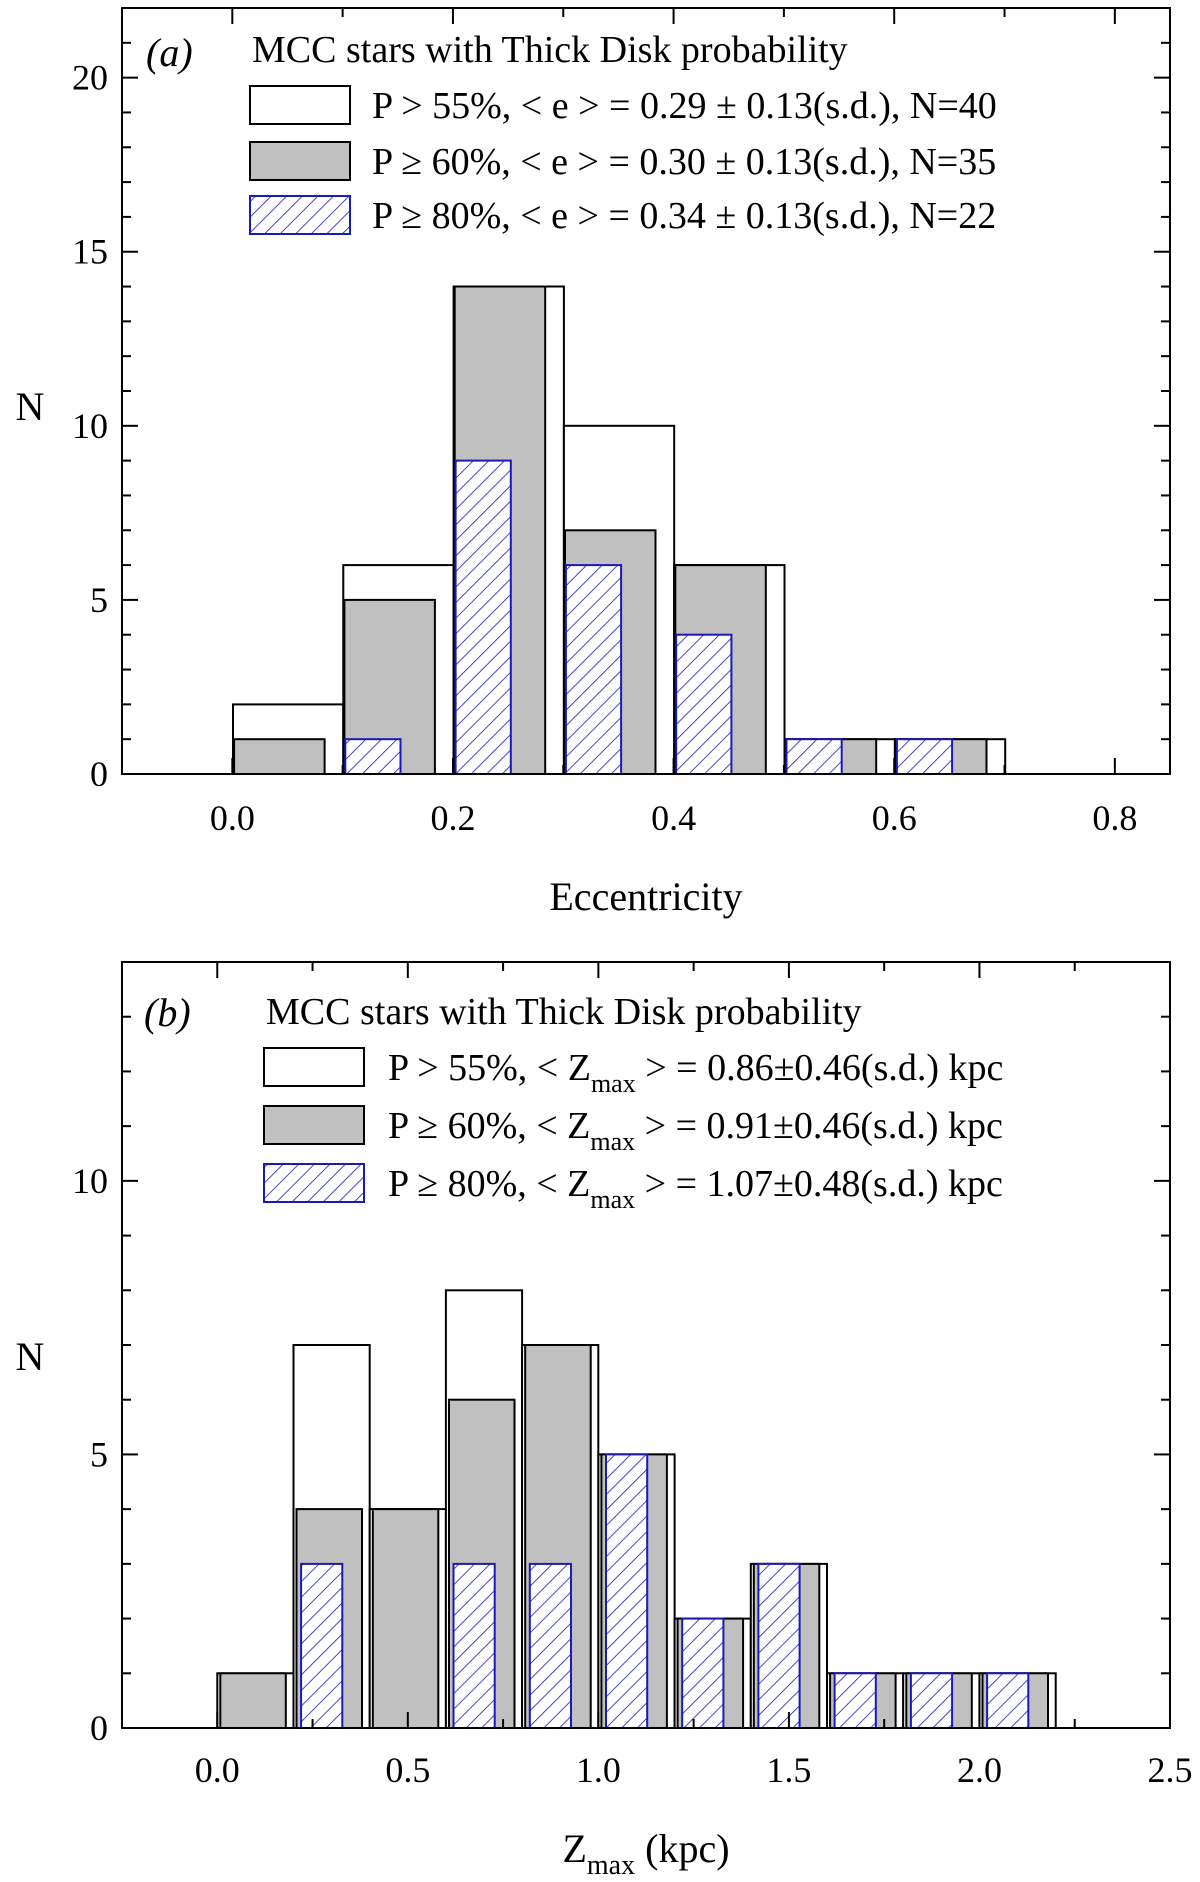 The height and width of the screenshot is (1882, 1200). I want to click on panel-a-legend-swatch-gray, so click(300, 161).